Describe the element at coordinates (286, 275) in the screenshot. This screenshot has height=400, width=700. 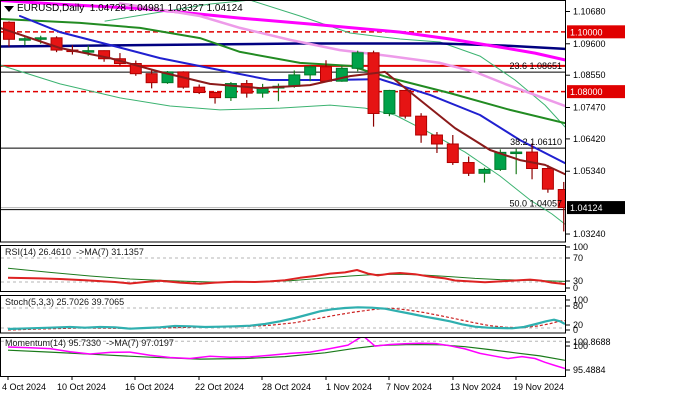
I see `rsi-ma-line` at that location.